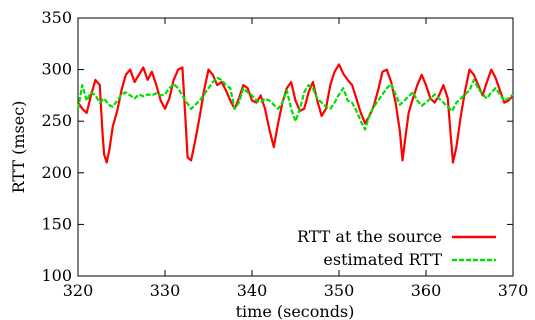 The height and width of the screenshot is (320, 535). What do you see at coordinates (56, 120) in the screenshot?
I see `y-tick-label: 250` at bounding box center [56, 120].